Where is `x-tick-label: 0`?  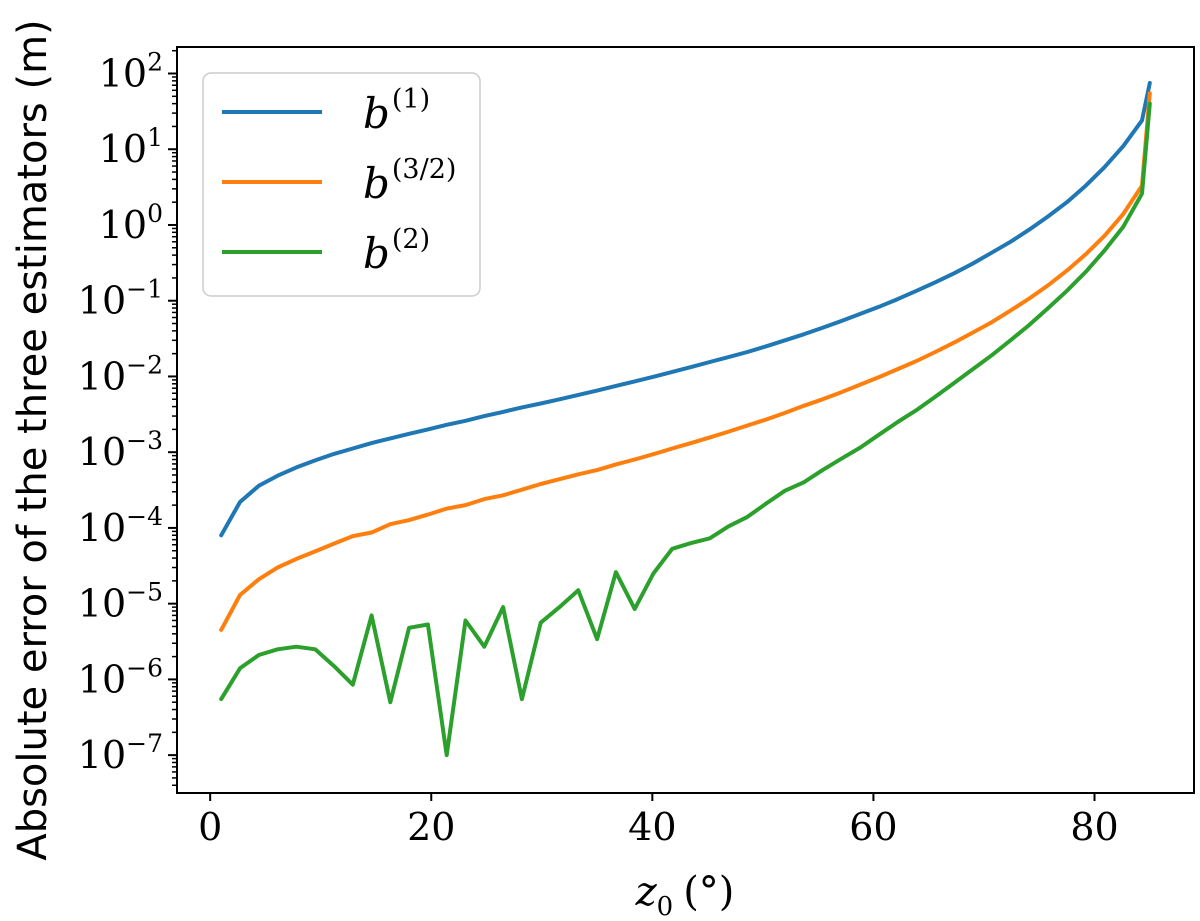 x-tick-label: 0 is located at coordinates (210, 827).